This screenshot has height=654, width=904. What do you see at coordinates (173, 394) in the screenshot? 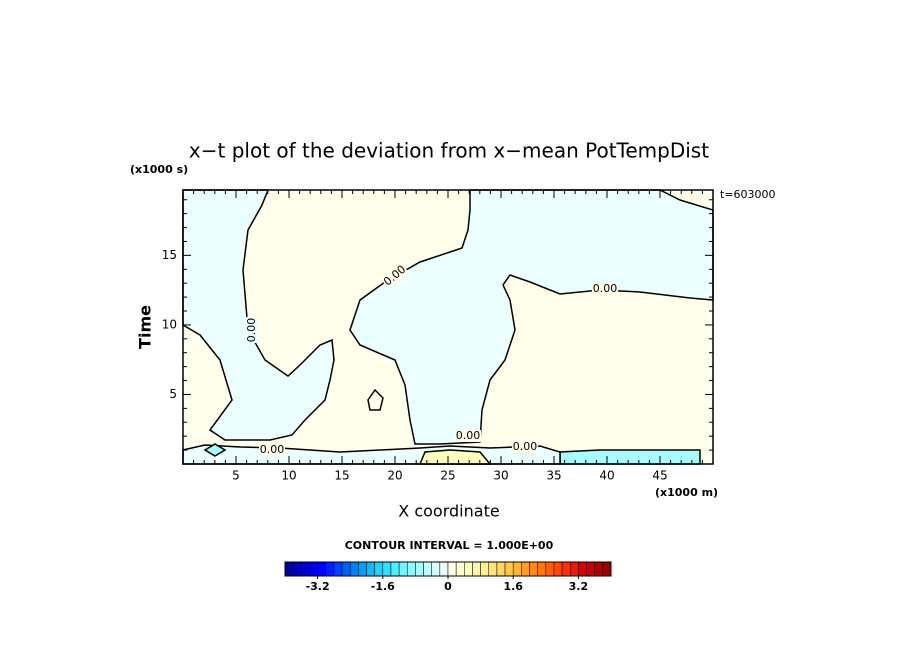
I see `y-tick-label: 5` at bounding box center [173, 394].